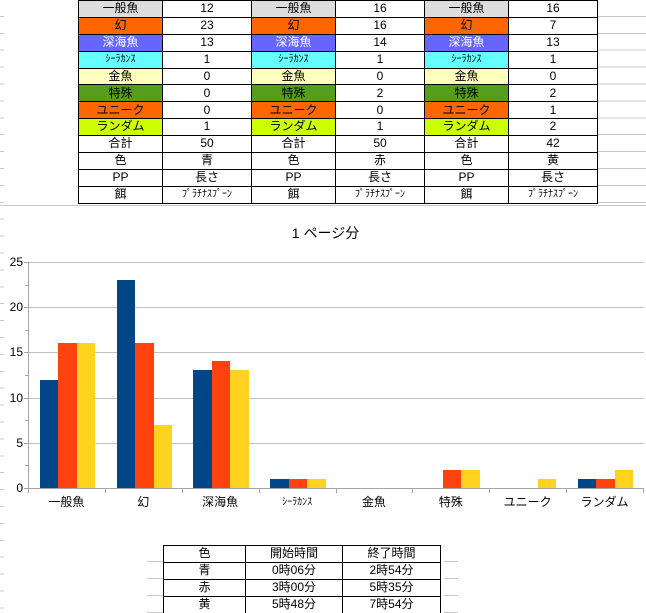  I want to click on y-axis-tick-label: 20, so click(16, 307).